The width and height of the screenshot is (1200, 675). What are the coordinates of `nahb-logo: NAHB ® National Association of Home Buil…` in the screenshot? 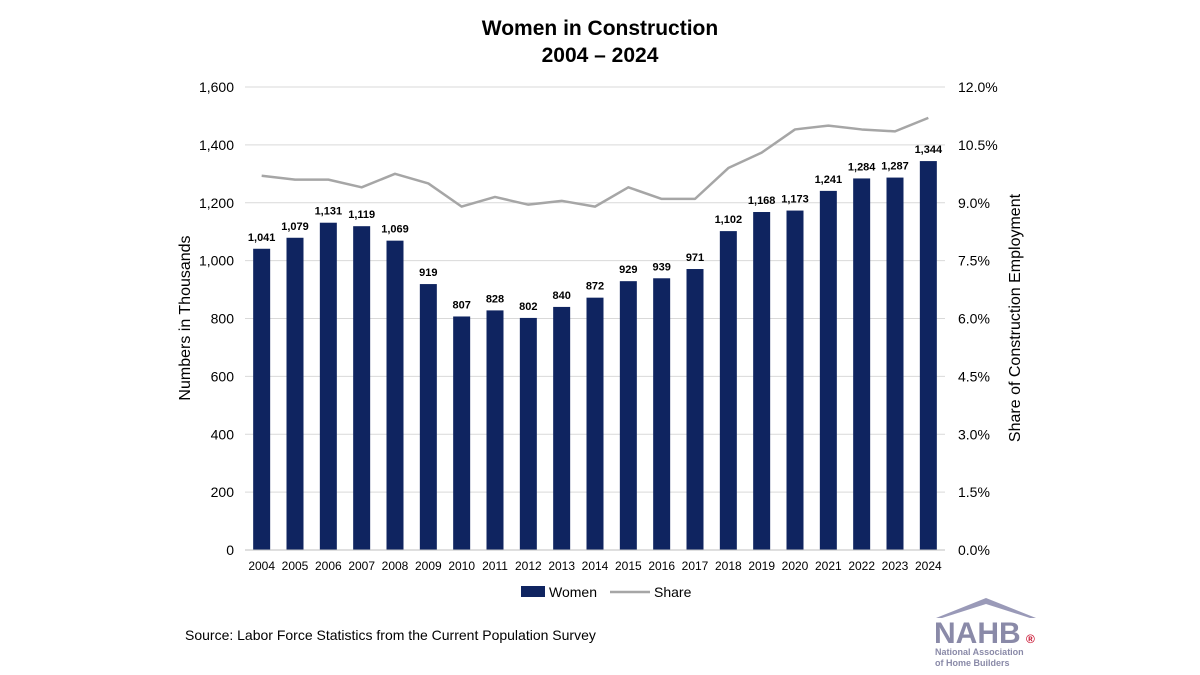 It's located at (985, 633).